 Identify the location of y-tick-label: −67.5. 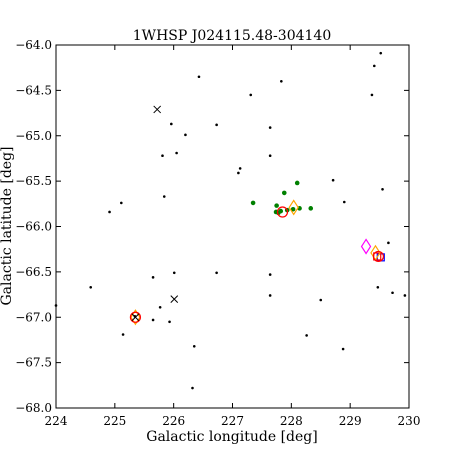
(33, 363).